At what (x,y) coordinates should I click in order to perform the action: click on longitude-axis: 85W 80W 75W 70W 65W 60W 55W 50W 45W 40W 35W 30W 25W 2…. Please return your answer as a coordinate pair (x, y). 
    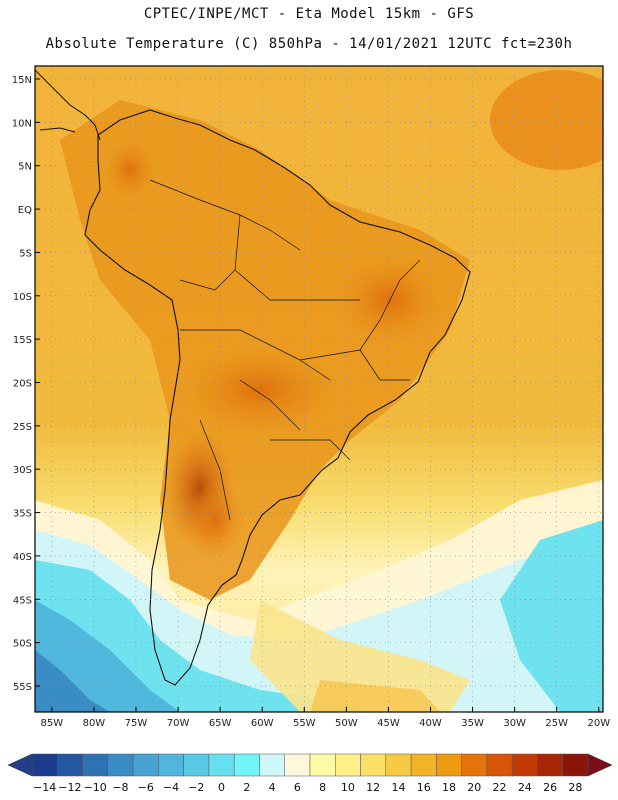
    Looking at the image, I should click on (325, 718).